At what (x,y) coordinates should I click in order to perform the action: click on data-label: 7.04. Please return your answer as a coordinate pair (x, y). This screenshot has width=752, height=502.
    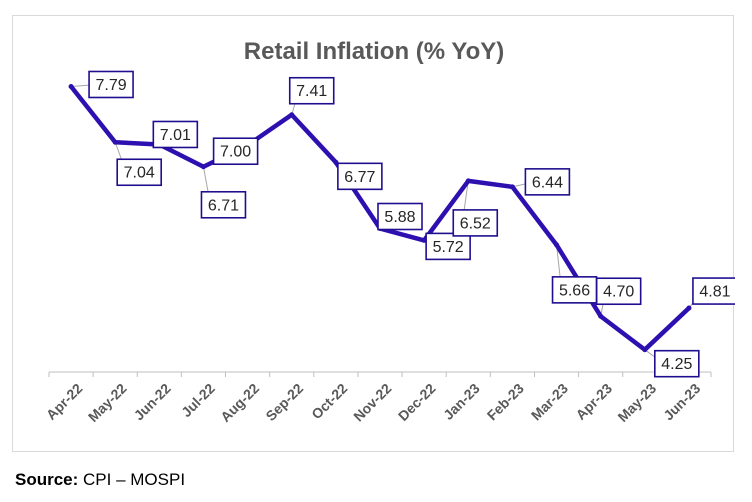
    Looking at the image, I should click on (139, 173).